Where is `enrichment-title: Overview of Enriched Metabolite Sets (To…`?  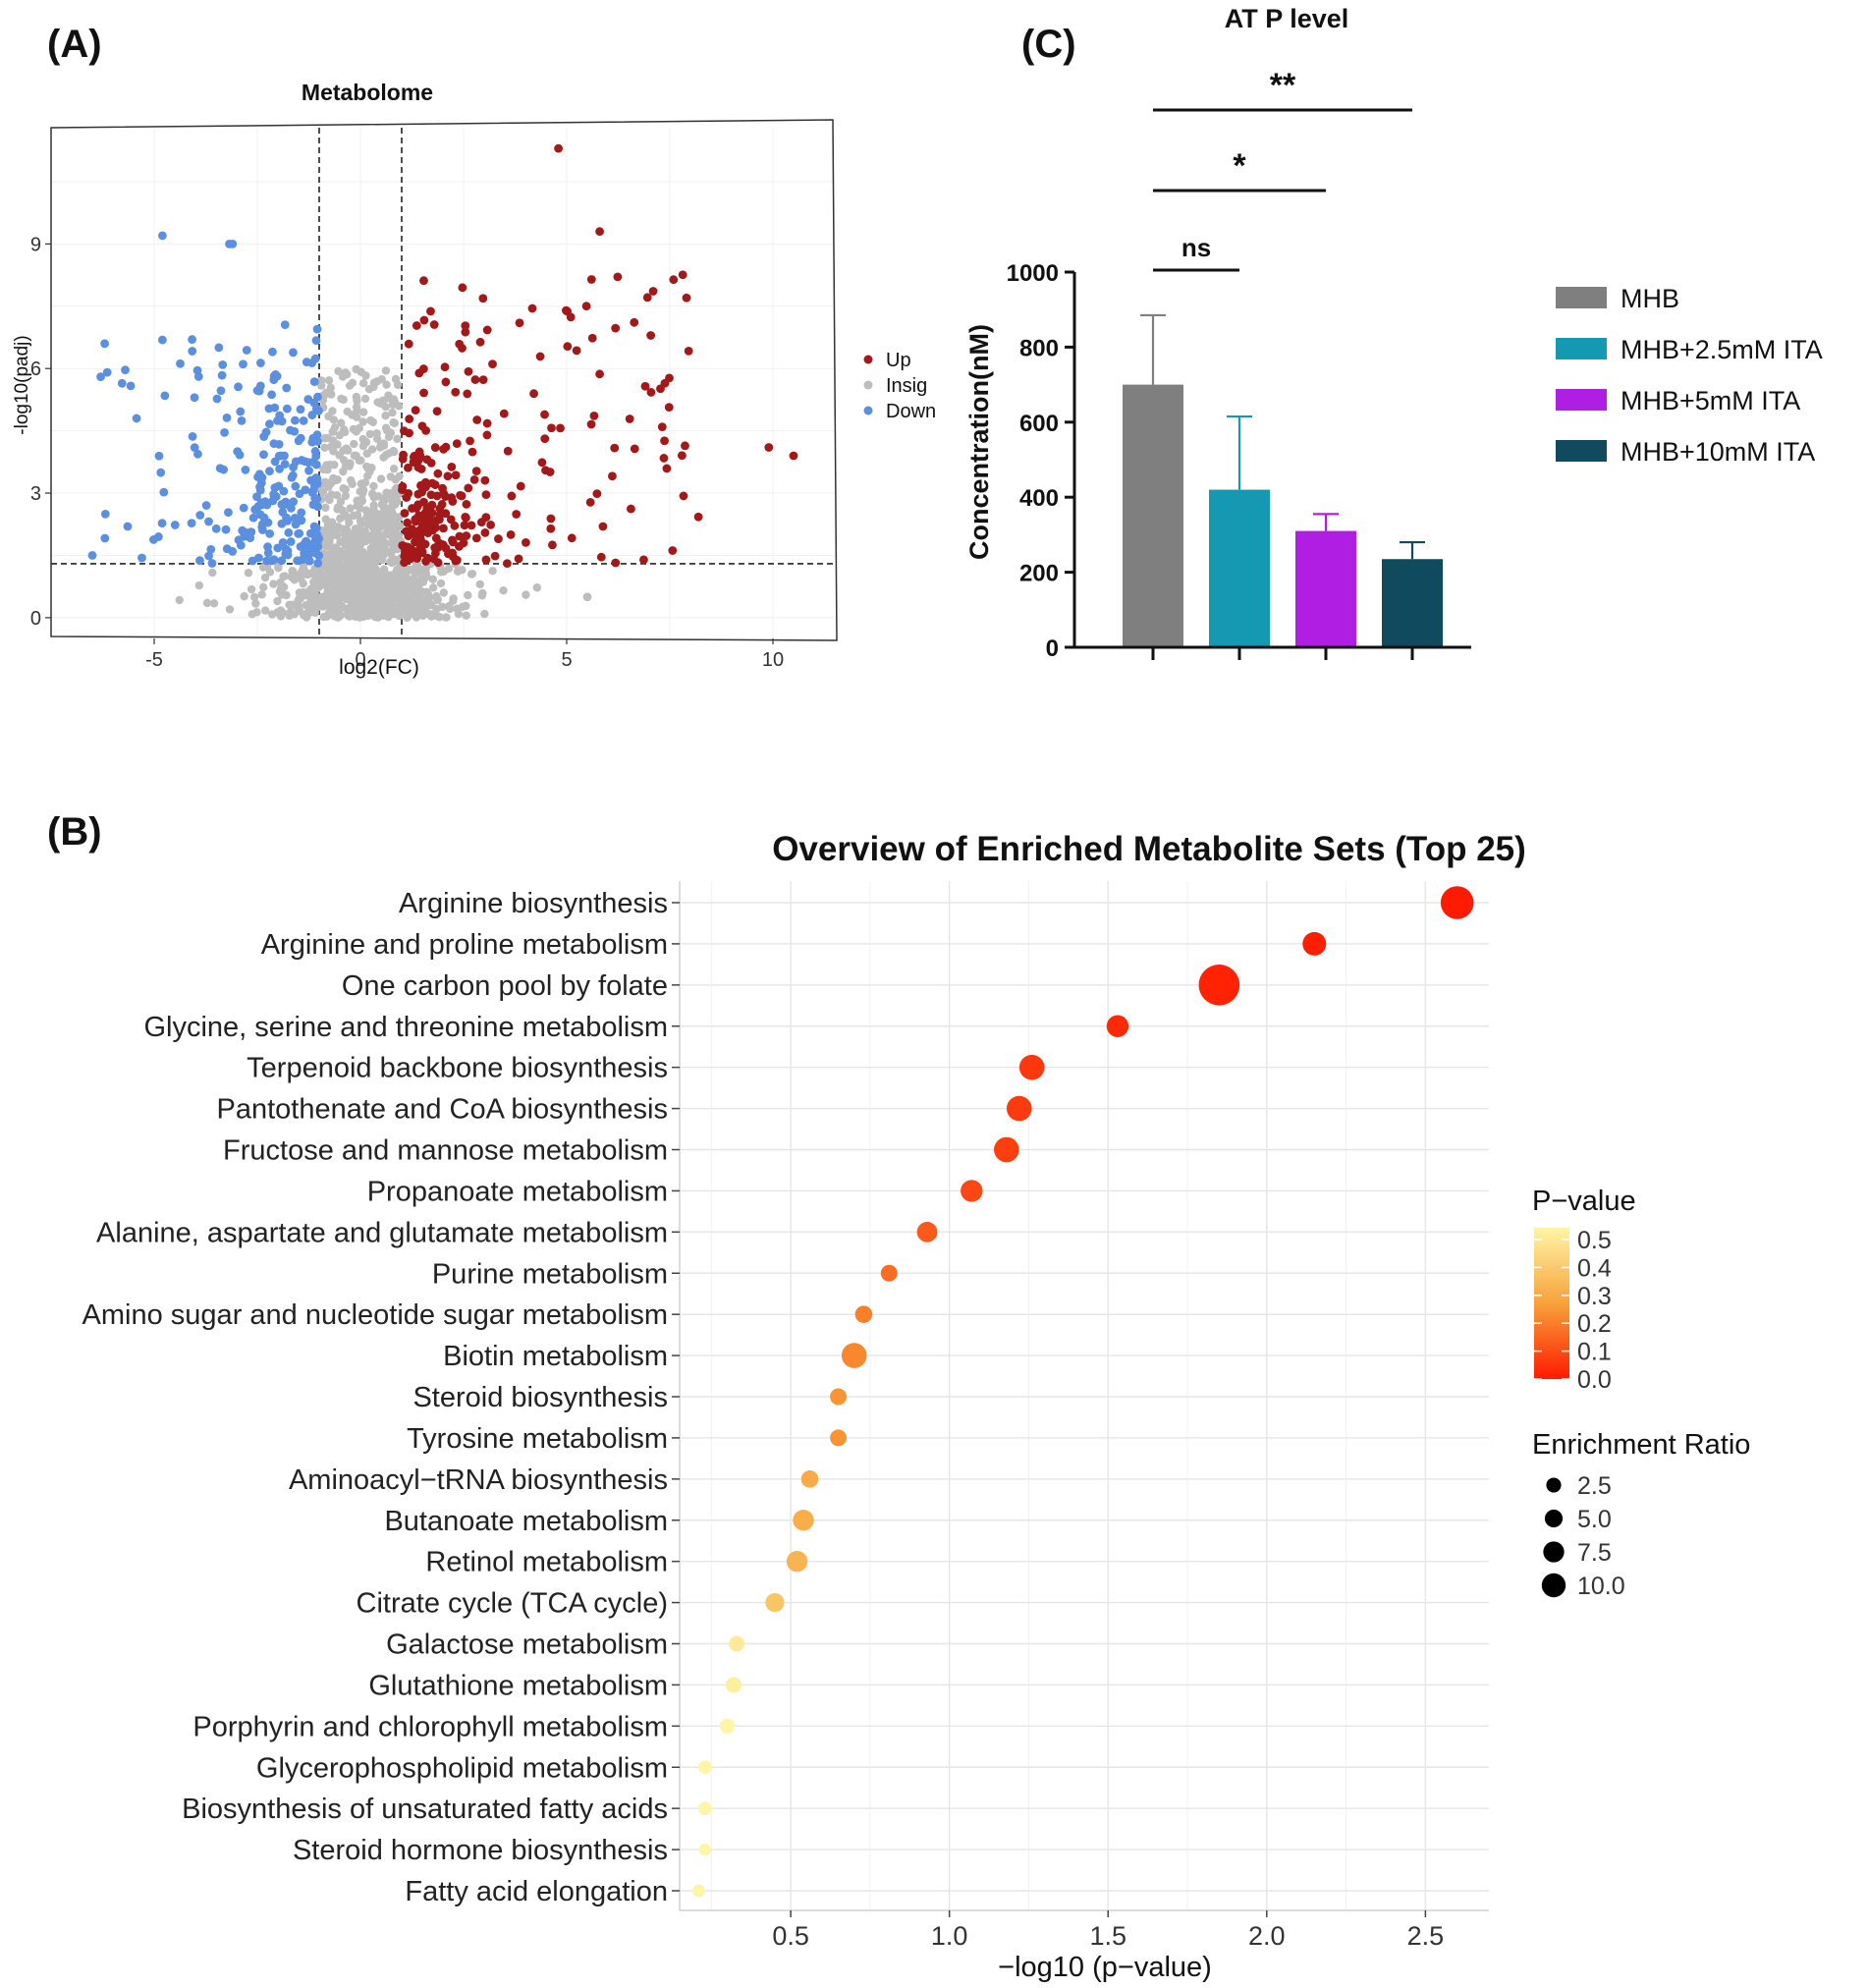
enrichment-title: Overview of Enriched Metabolite Sets (To… is located at coordinates (1149, 849).